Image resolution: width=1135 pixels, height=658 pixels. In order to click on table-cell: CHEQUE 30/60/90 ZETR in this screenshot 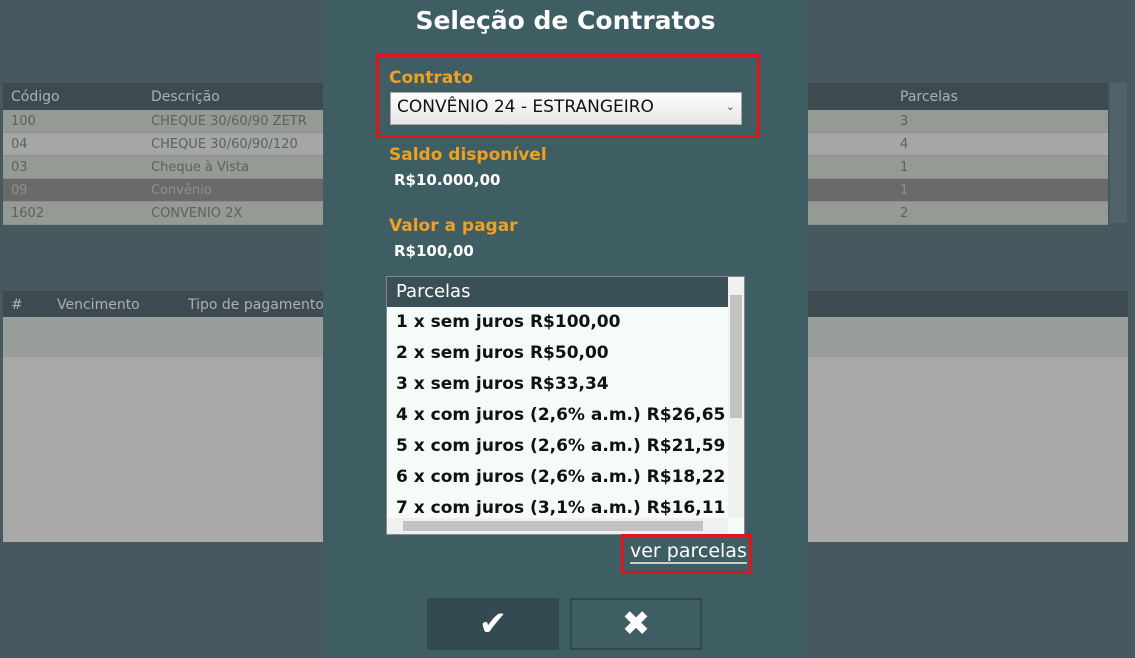, I will do `click(229, 121)`.